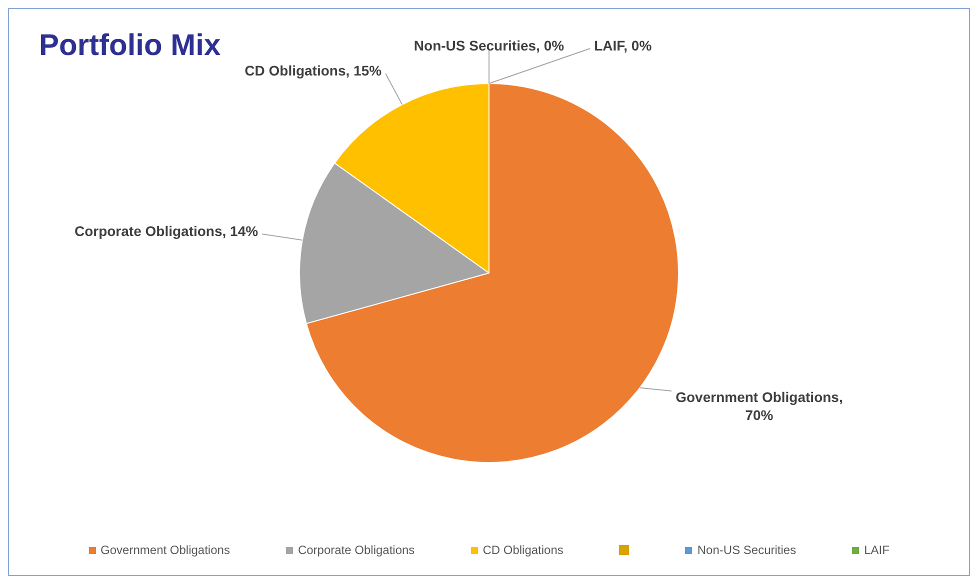 The image size is (978, 584). I want to click on legend-label: Government Obligations, so click(165, 550).